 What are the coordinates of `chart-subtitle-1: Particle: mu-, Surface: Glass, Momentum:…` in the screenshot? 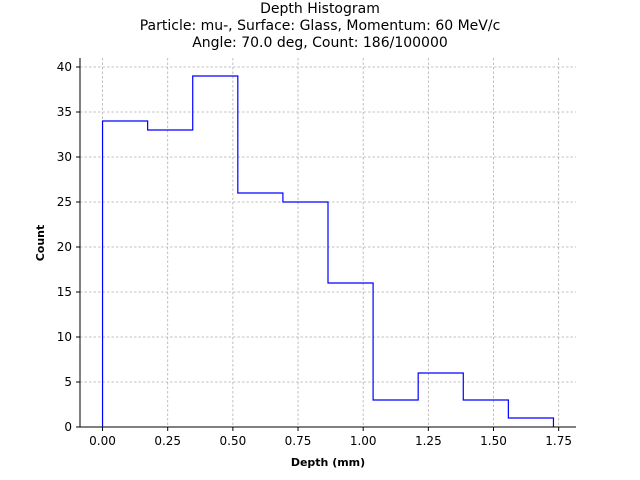 It's located at (320, 26).